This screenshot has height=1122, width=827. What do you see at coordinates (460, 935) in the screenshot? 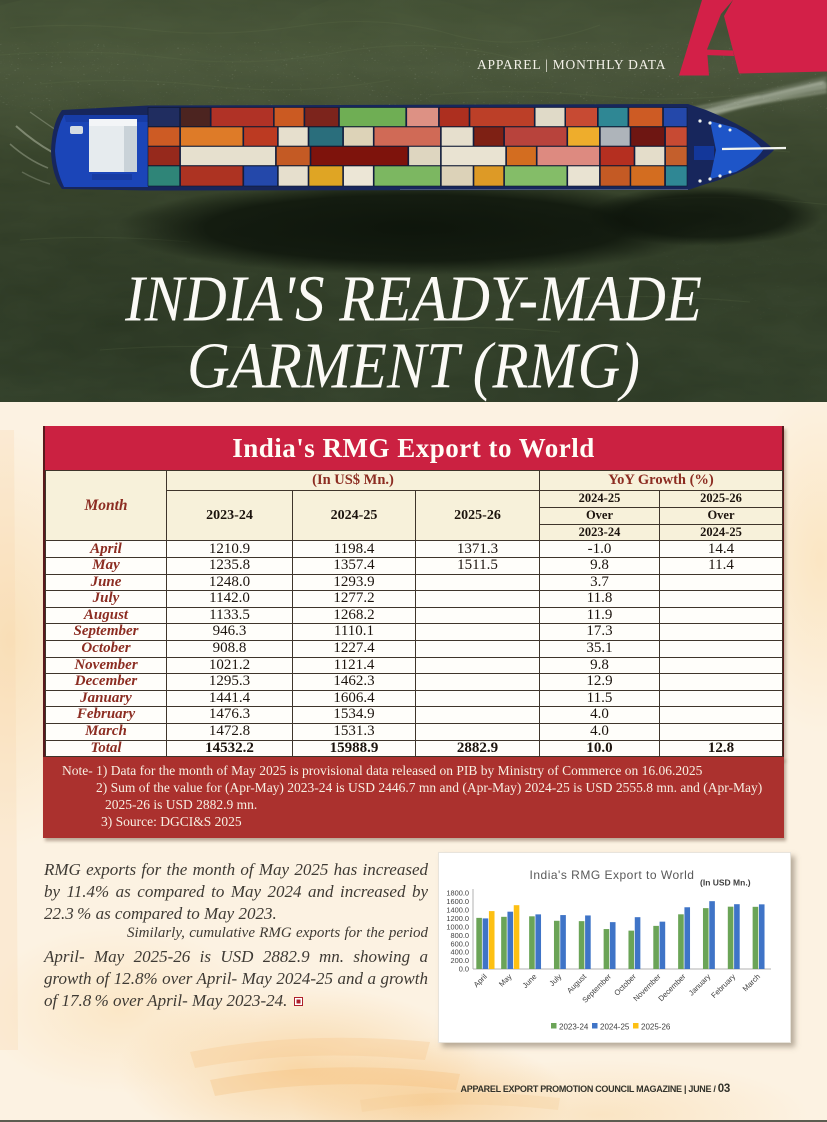
I see `svg-text: 800.0` at bounding box center [460, 935].